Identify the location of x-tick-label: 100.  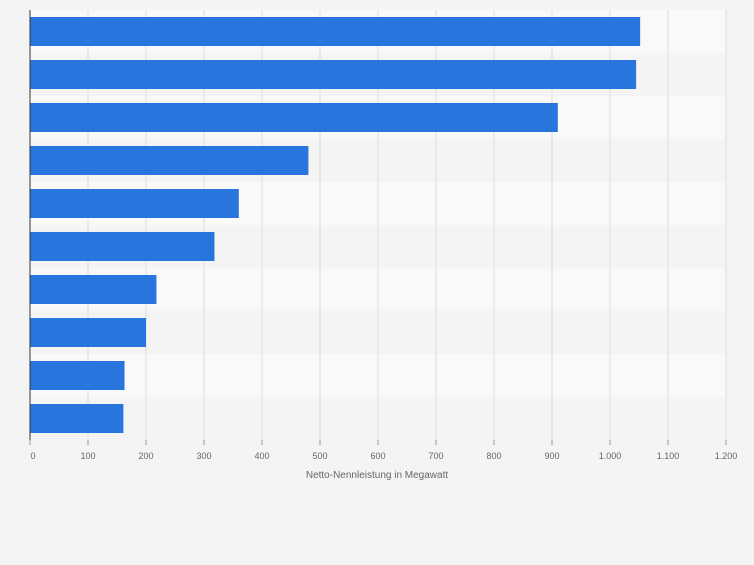
(87, 456).